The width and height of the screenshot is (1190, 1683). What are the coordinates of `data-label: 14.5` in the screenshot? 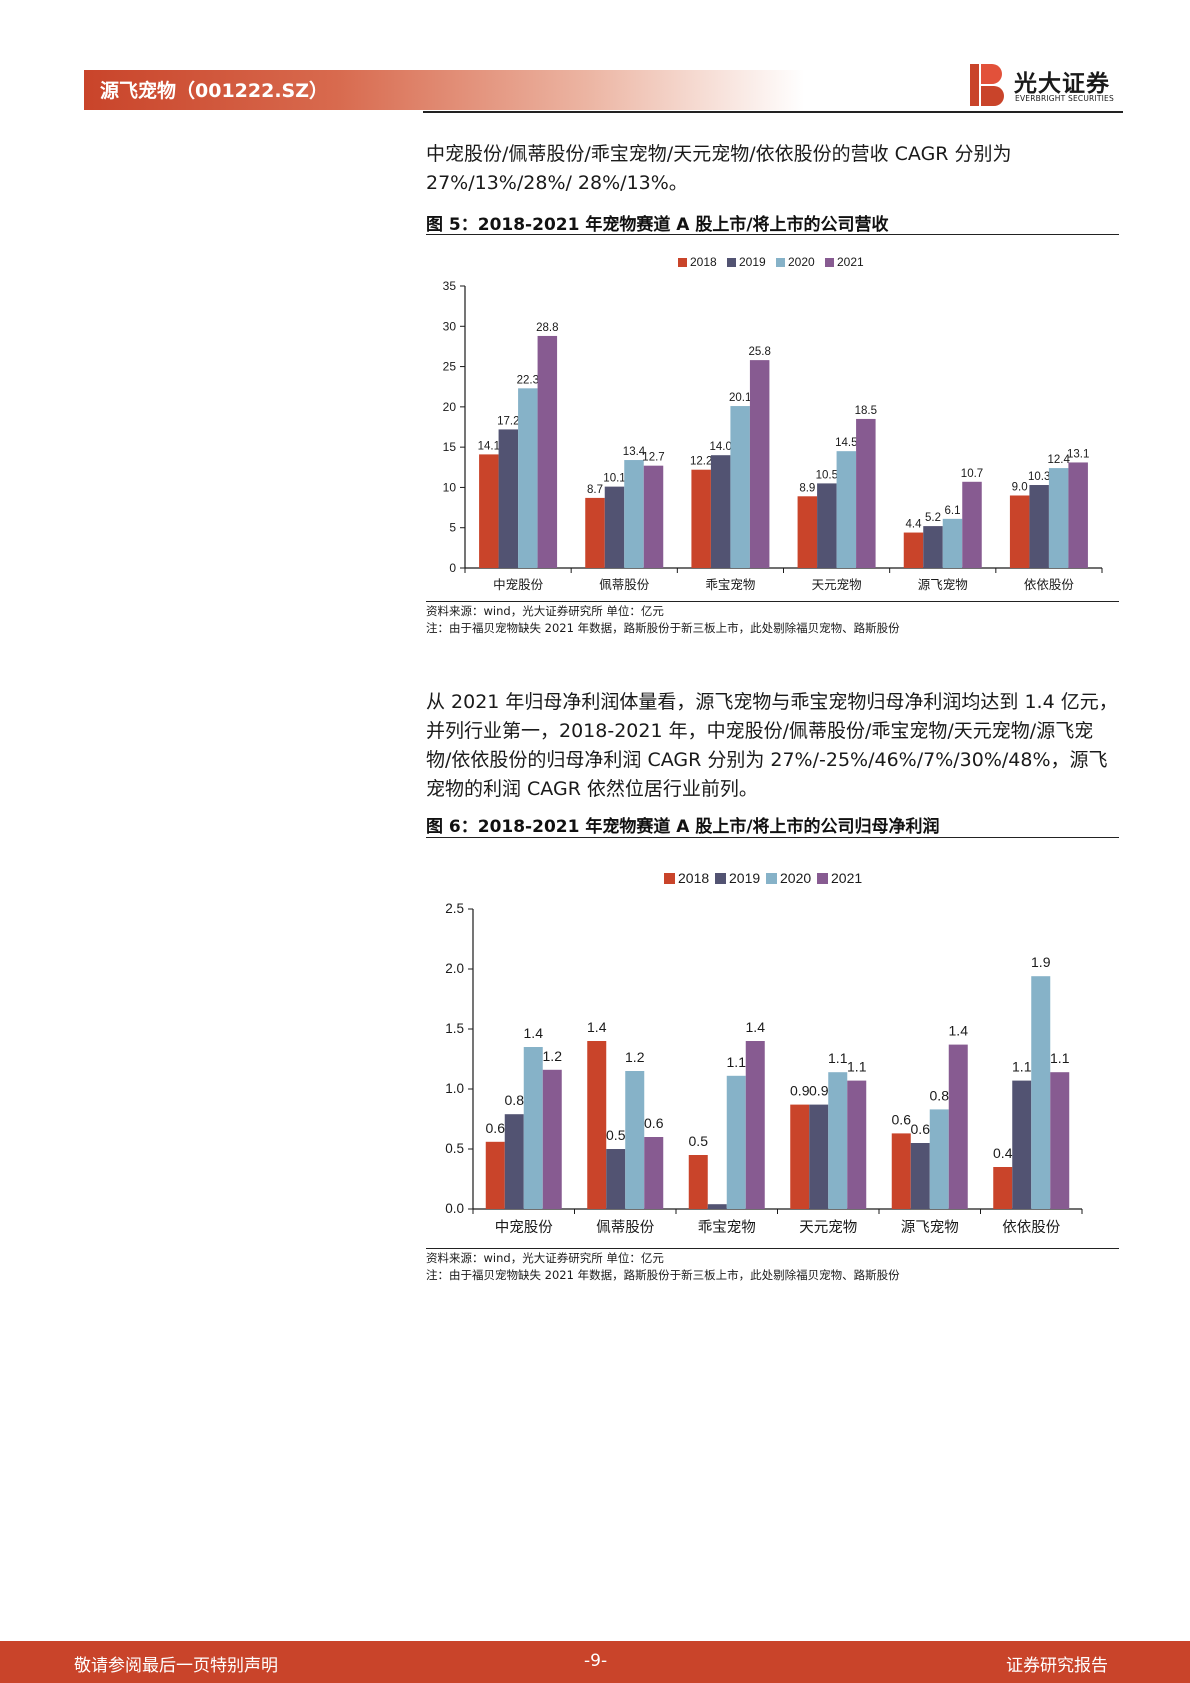 It's located at (846, 443).